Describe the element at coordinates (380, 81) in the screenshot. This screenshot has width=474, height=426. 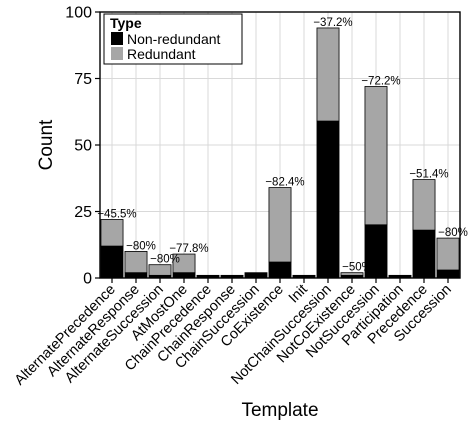
I see `data-label-notsuccession: −72.2%` at that location.